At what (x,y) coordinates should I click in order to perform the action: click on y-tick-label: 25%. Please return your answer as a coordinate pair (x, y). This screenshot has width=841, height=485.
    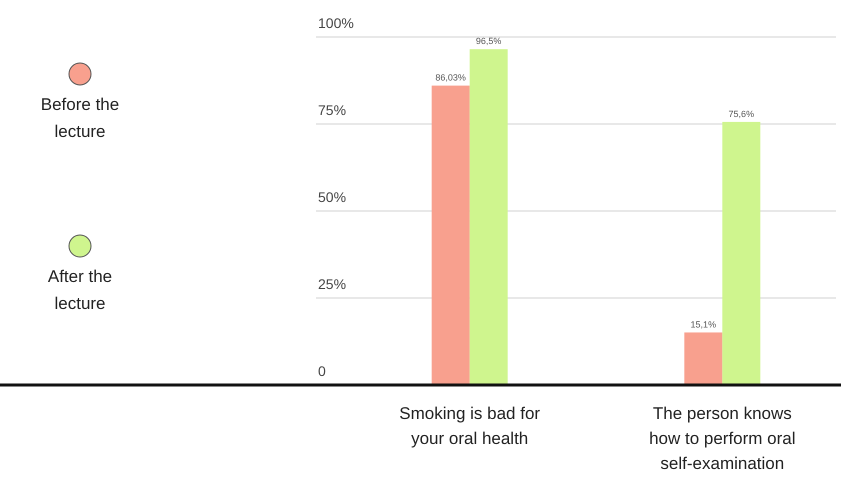
    Looking at the image, I should click on (332, 284).